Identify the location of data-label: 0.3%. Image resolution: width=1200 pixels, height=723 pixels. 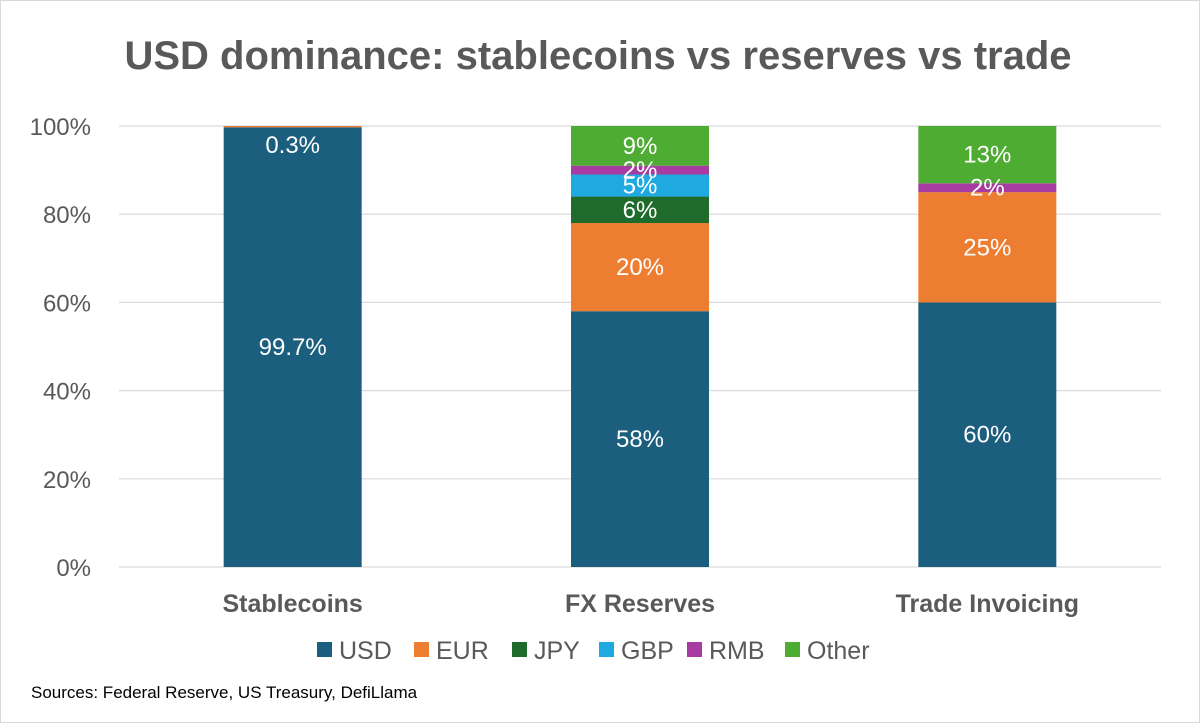
(292, 145).